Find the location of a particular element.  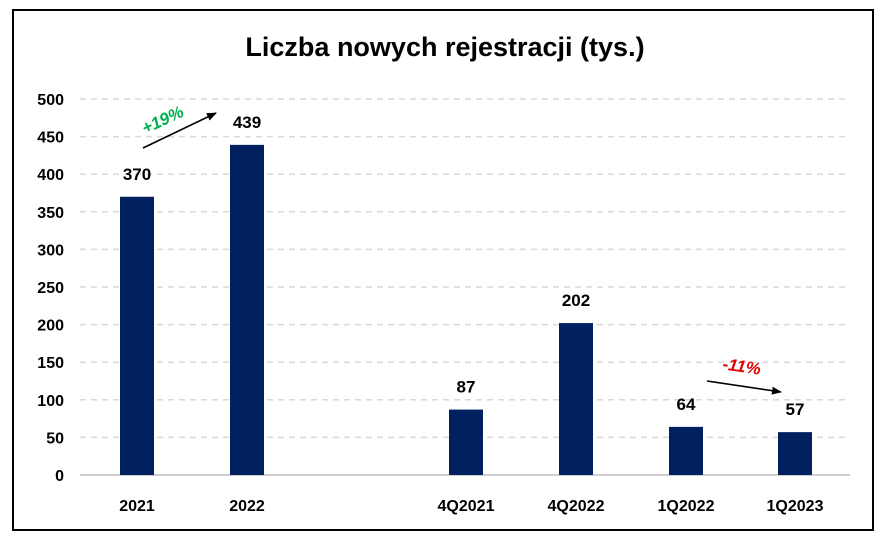

x-tick-label: 1Q2022 is located at coordinates (686, 506).